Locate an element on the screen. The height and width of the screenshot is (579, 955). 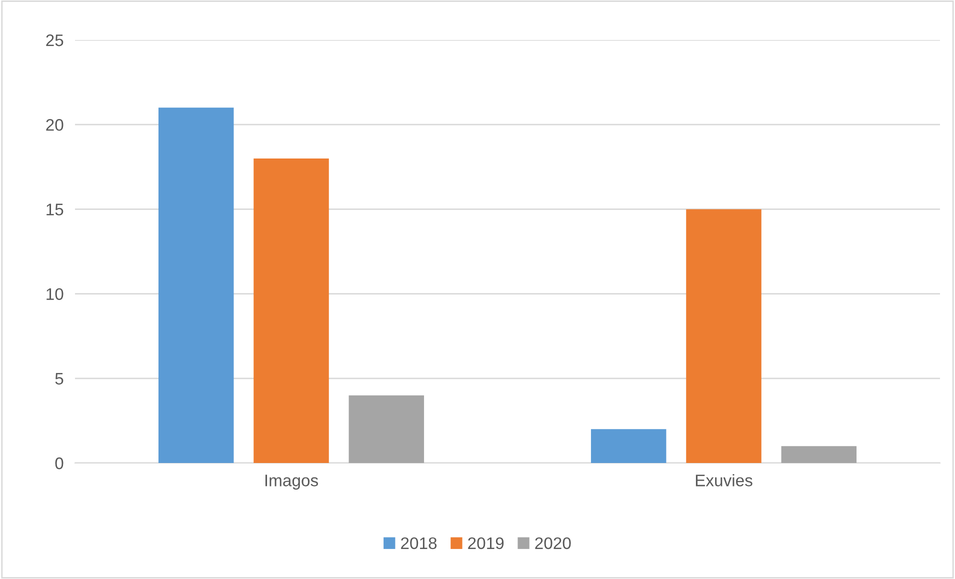
y-tick-label: 5 is located at coordinates (59, 378).